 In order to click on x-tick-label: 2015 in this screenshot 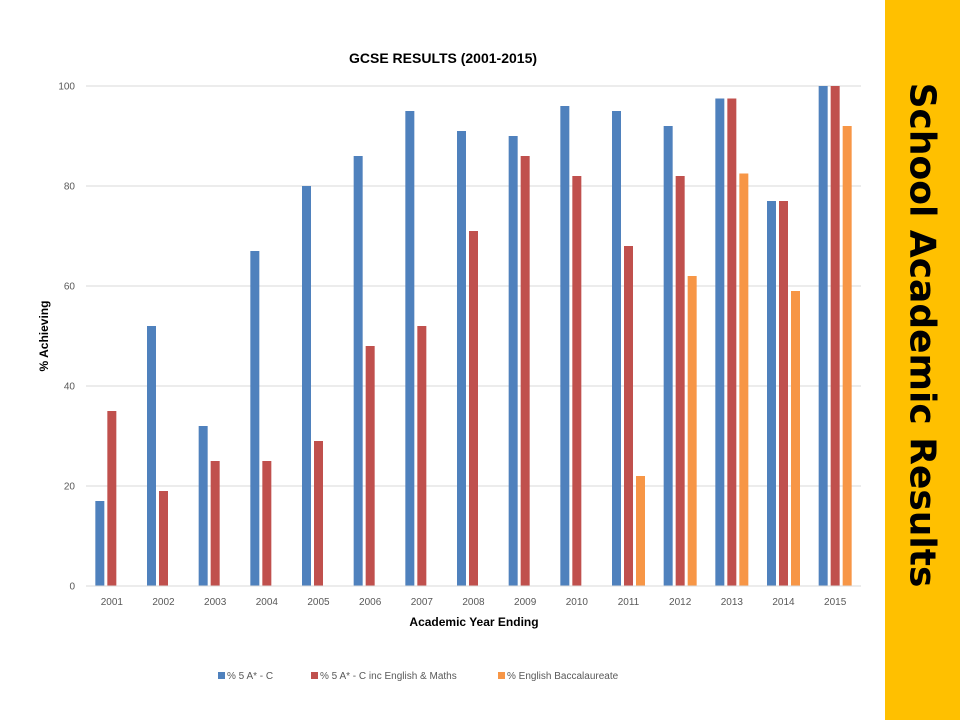, I will do `click(835, 602)`.